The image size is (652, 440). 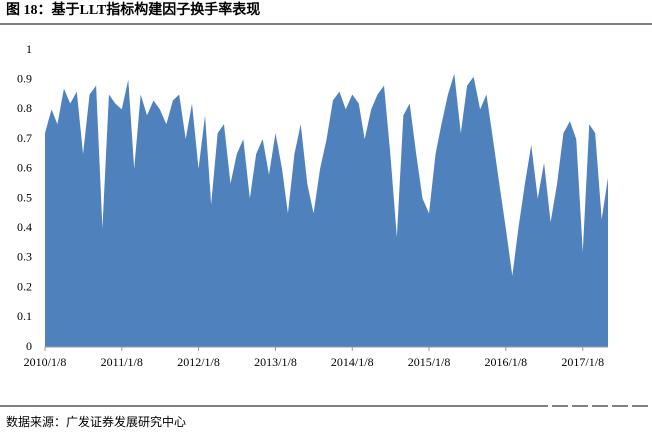 I want to click on y-tick-label: 0.6, so click(x=24, y=168).